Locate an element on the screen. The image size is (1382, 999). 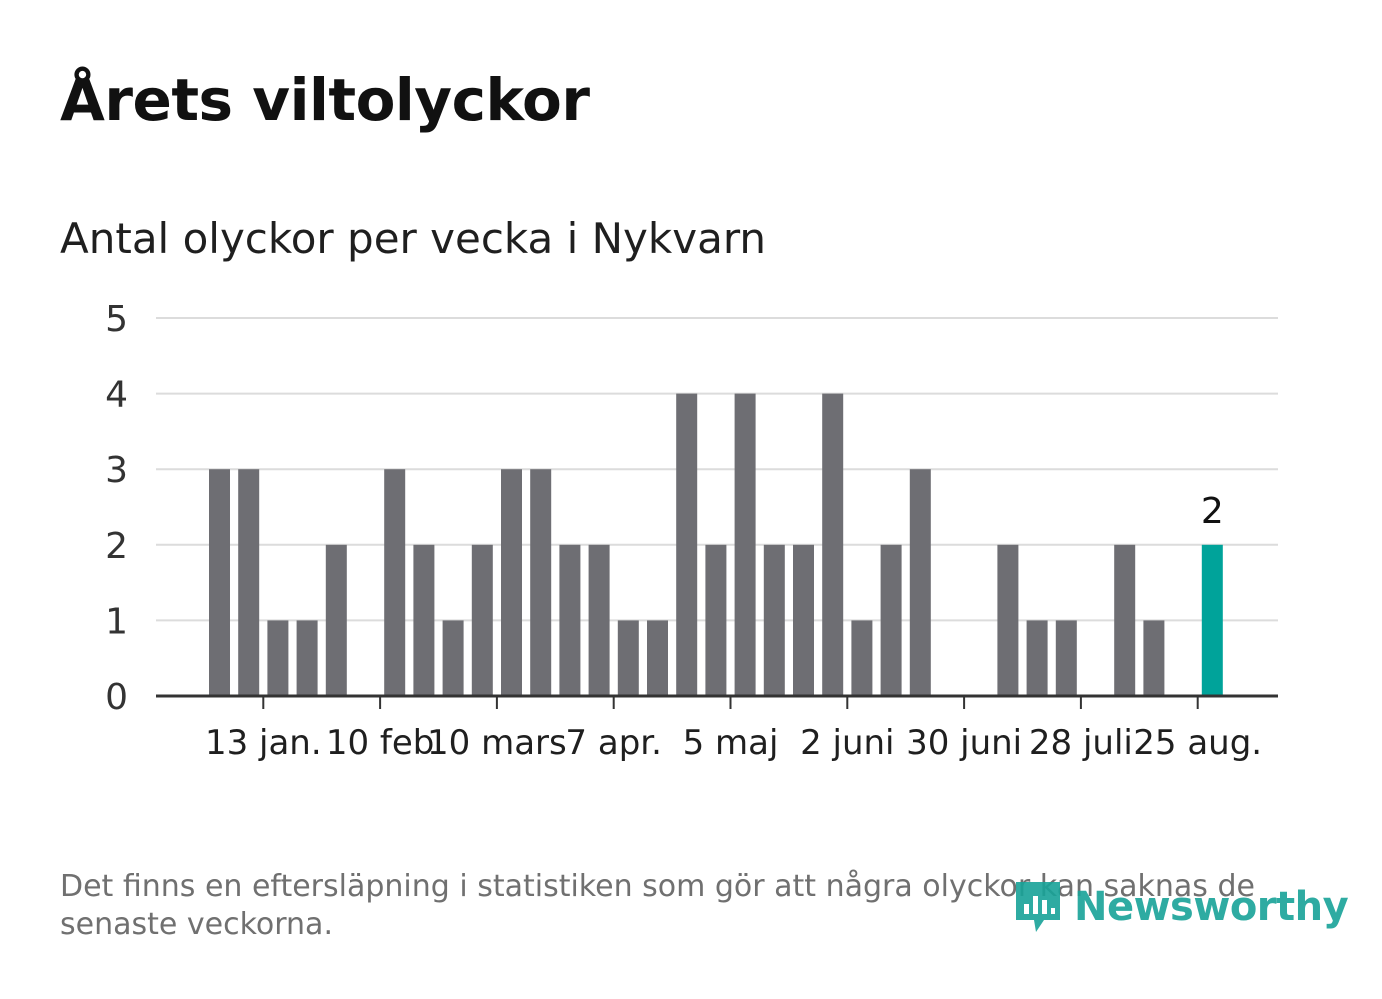
y-axis-ticks: 0 1 2 3 4 5 is located at coordinates (116, 508).